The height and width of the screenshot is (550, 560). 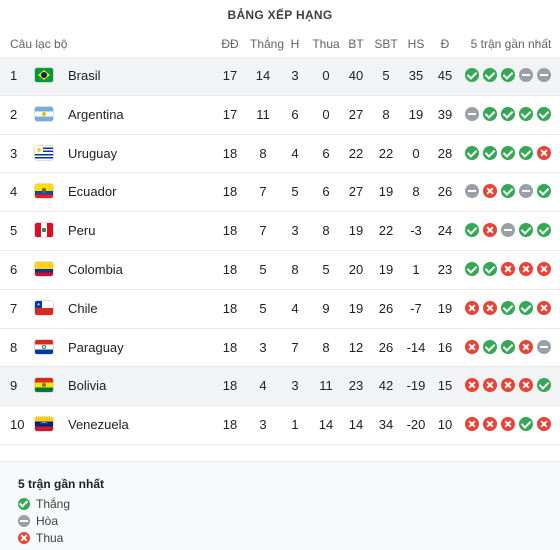 I want to click on goal-difference-cell: 19, so click(x=416, y=114).